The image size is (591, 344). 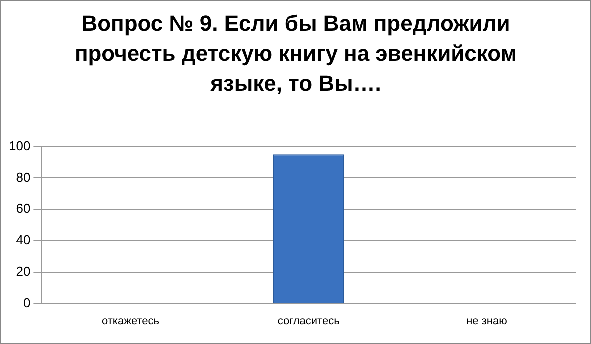 I want to click on x-tick-label: согласитесь, so click(x=309, y=321).